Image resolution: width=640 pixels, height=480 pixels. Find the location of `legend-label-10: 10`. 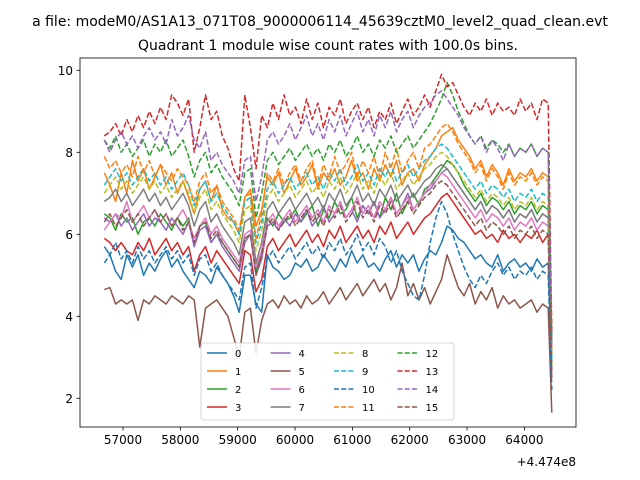

legend-label-10: 10 is located at coordinates (368, 390).